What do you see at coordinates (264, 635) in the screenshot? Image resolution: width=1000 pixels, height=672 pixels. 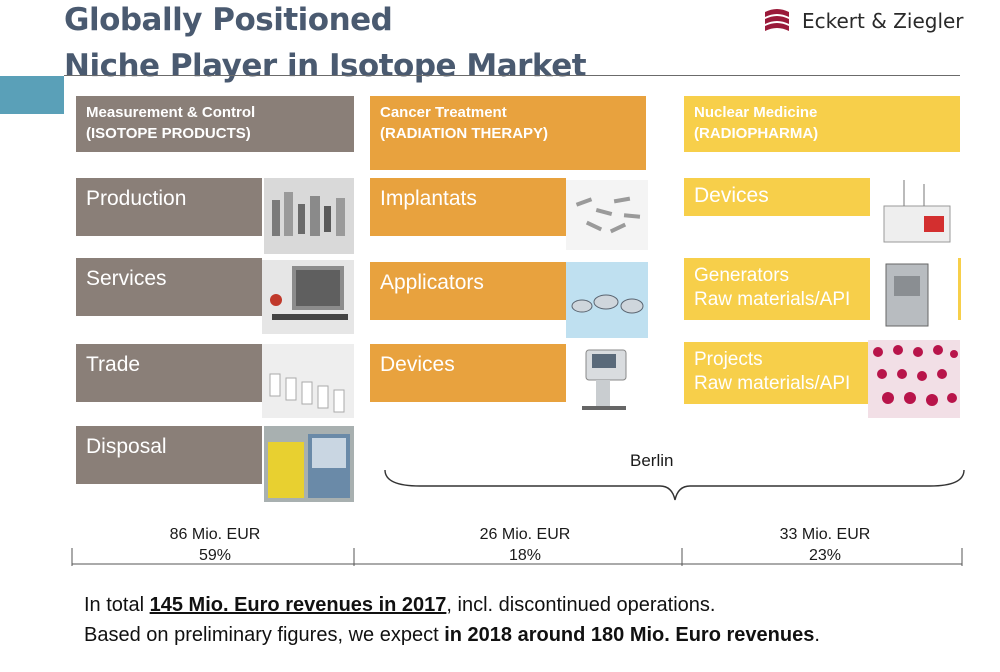 I see `footer-text: Based on preliminary figures, we expect` at bounding box center [264, 635].